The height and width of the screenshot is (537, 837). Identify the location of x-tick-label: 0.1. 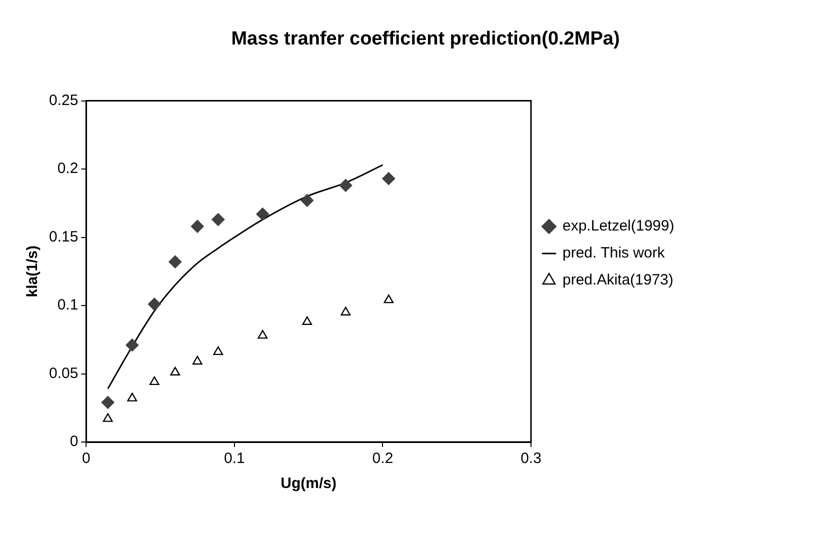
(234, 459).